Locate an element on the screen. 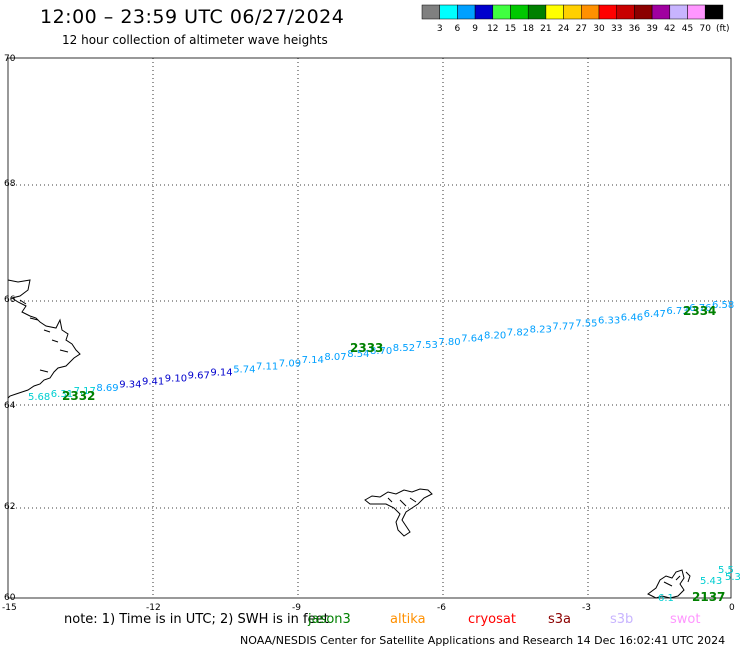 This screenshot has height=650, width=740. legend-unit: (ft) is located at coordinates (723, 29).